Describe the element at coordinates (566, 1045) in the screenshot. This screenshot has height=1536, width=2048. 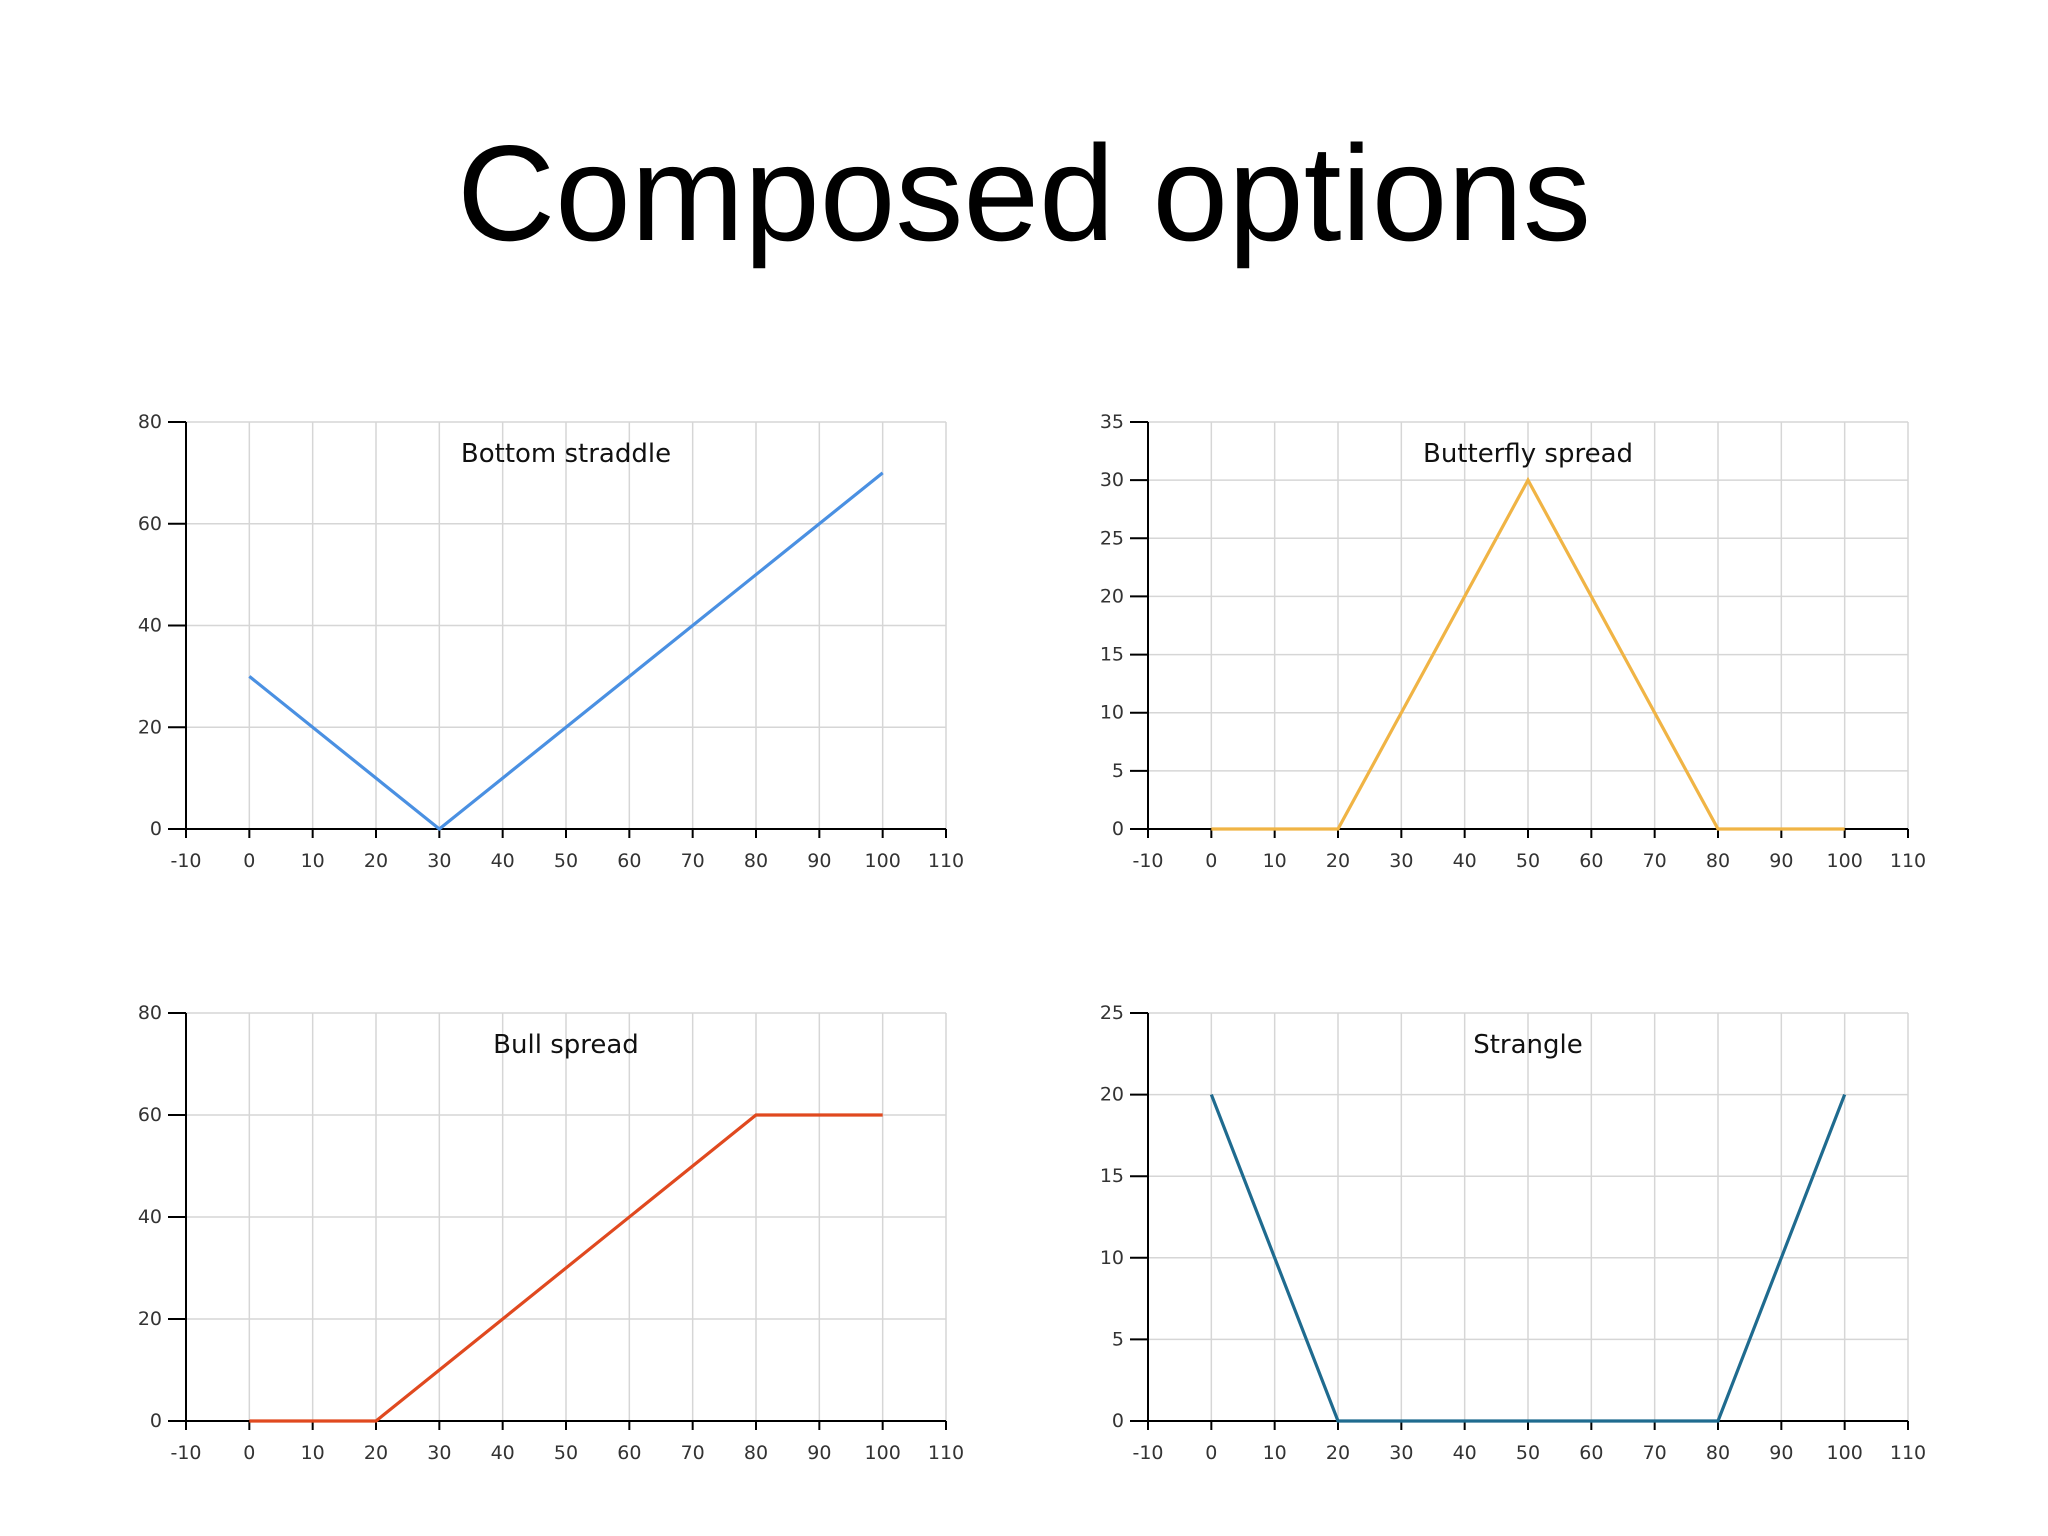
I see `chart-title: Bull spread` at that location.